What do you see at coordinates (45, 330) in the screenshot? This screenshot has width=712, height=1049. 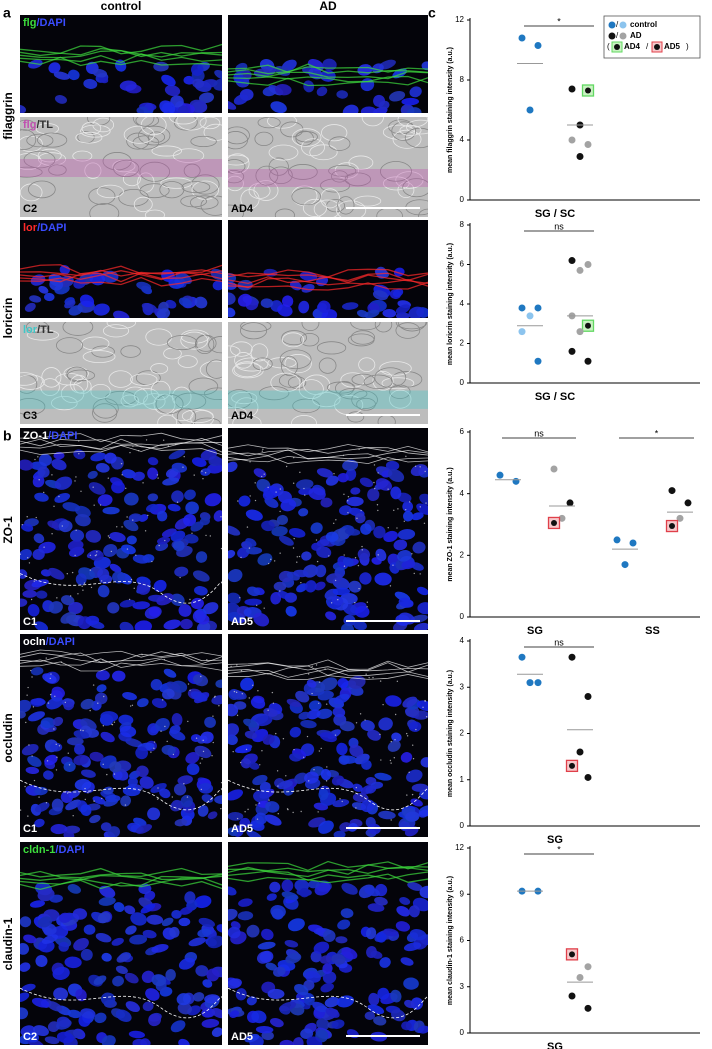 I see `label-part: /TL` at bounding box center [45, 330].